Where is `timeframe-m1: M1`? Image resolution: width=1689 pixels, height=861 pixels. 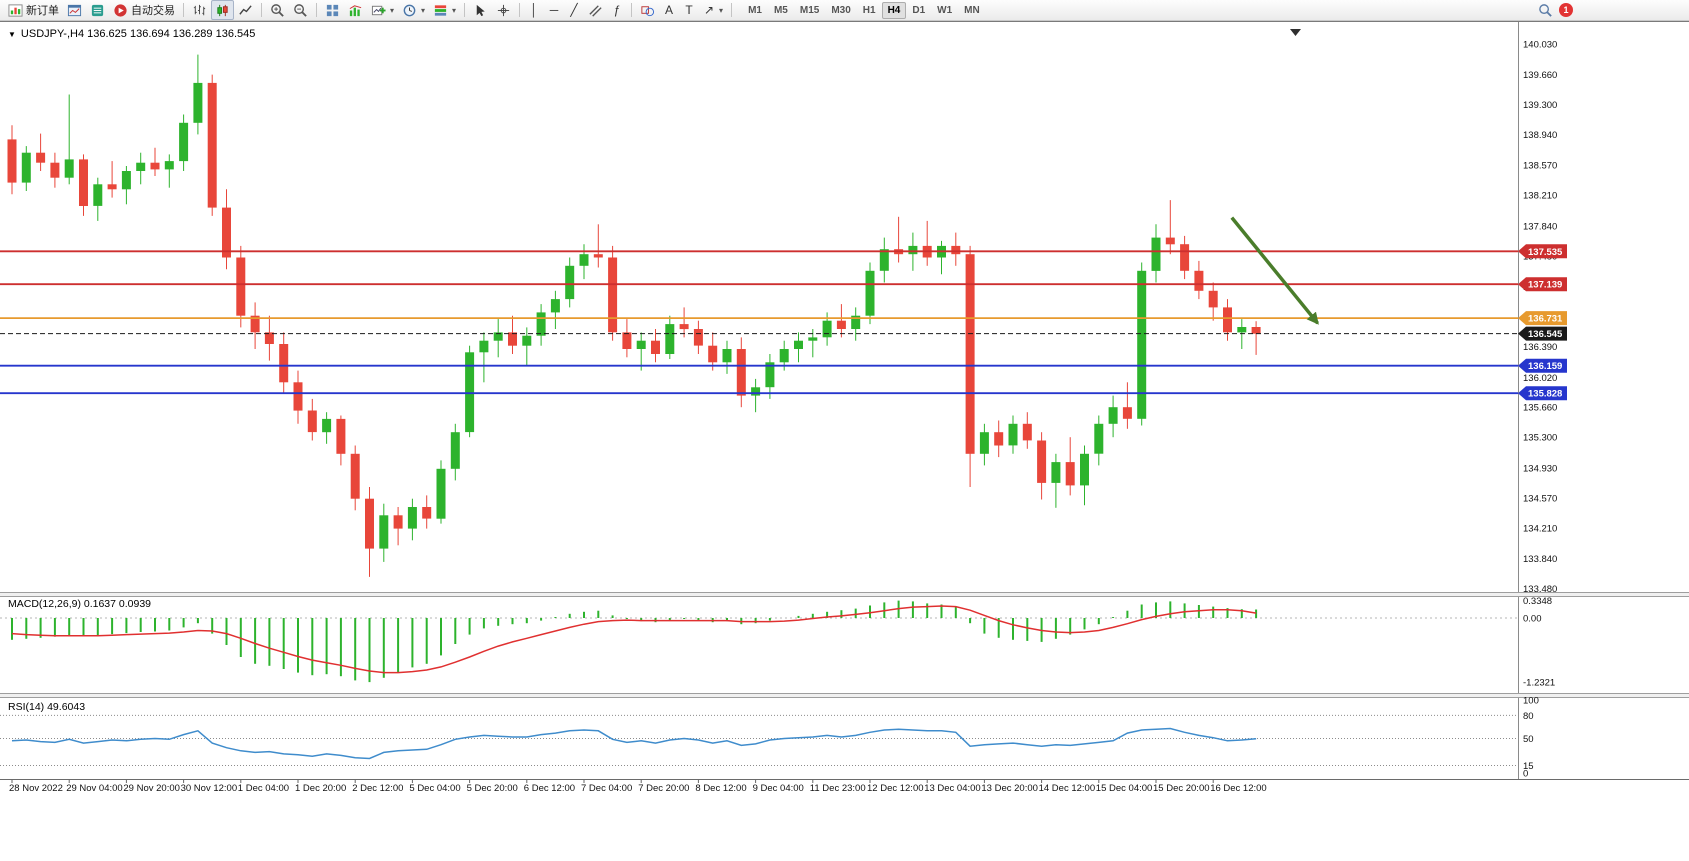 timeframe-m1: M1 is located at coordinates (755, 10).